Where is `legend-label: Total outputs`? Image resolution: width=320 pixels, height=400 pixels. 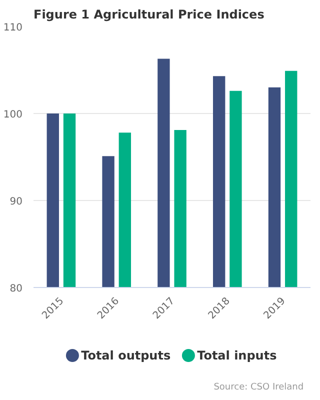 legend-label: Total outputs is located at coordinates (126, 355).